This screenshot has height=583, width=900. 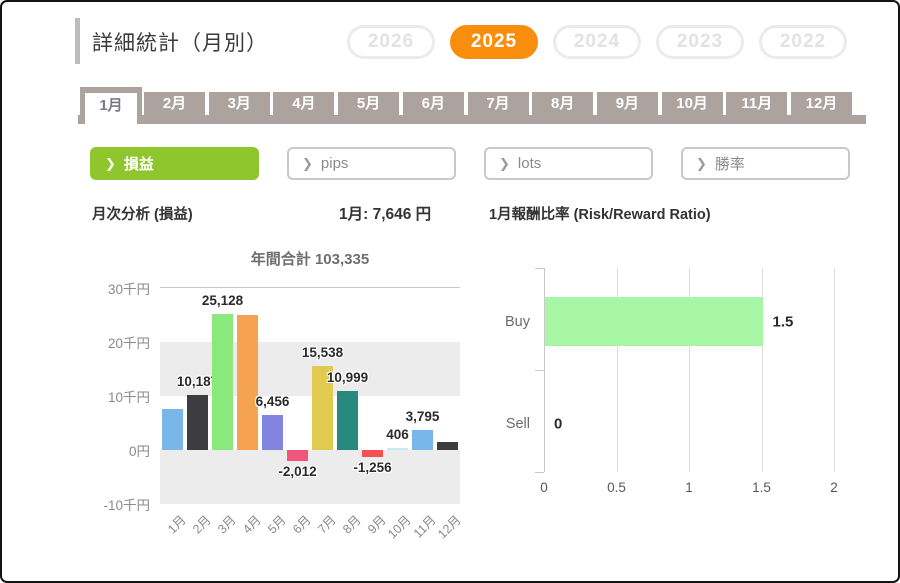 What do you see at coordinates (197, 381) in the screenshot?
I see `bar-value-label: 10,187` at bounding box center [197, 381].